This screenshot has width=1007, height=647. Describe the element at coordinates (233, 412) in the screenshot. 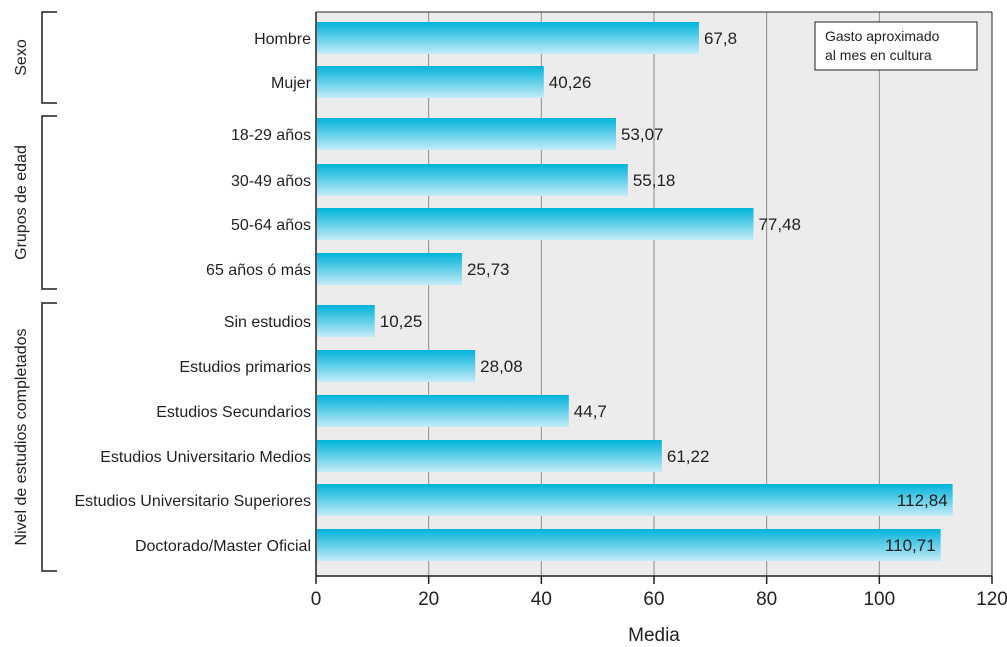

I see `category-label: Estudios Secundarios` at that location.